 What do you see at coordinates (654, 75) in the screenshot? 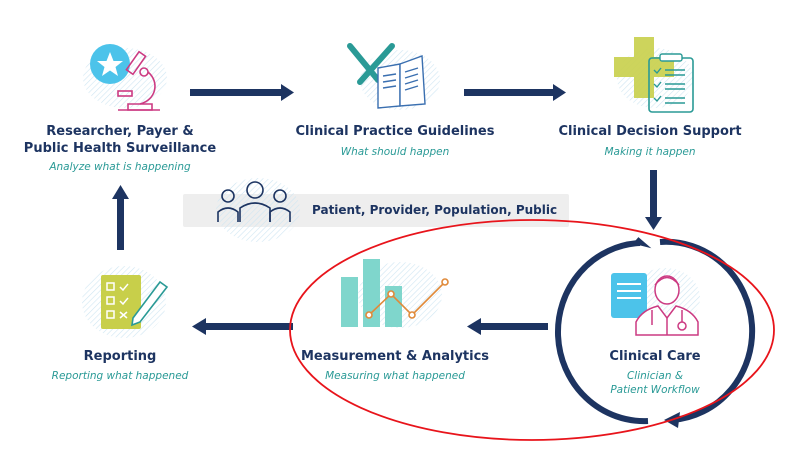
I see `medical-cross-clipboard-icon` at bounding box center [654, 75].